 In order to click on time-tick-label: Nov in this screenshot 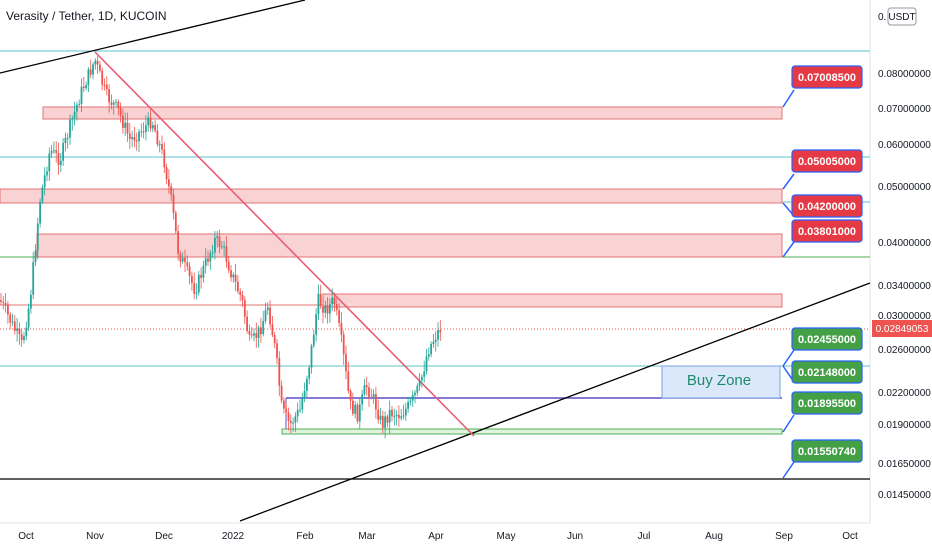, I will do `click(95, 536)`.